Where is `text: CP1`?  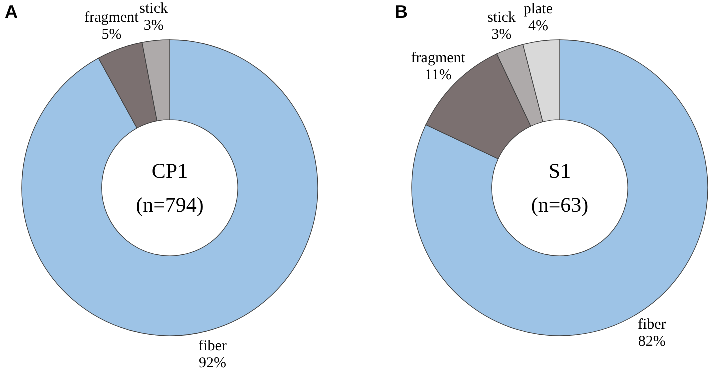 text: CP1 is located at coordinates (170, 171).